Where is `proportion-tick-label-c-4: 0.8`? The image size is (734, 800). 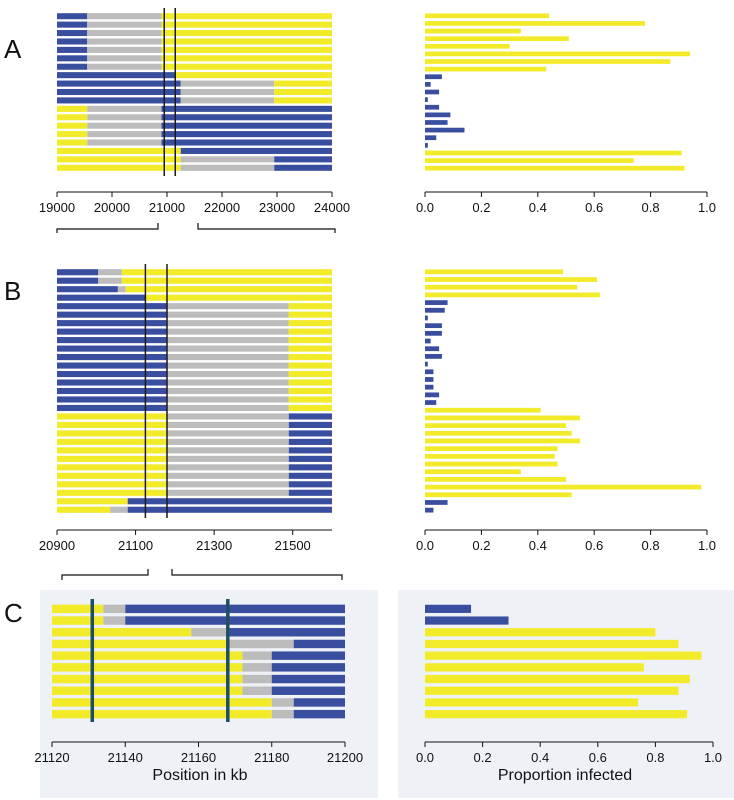 proportion-tick-label-c-4: 0.8 is located at coordinates (655, 757).